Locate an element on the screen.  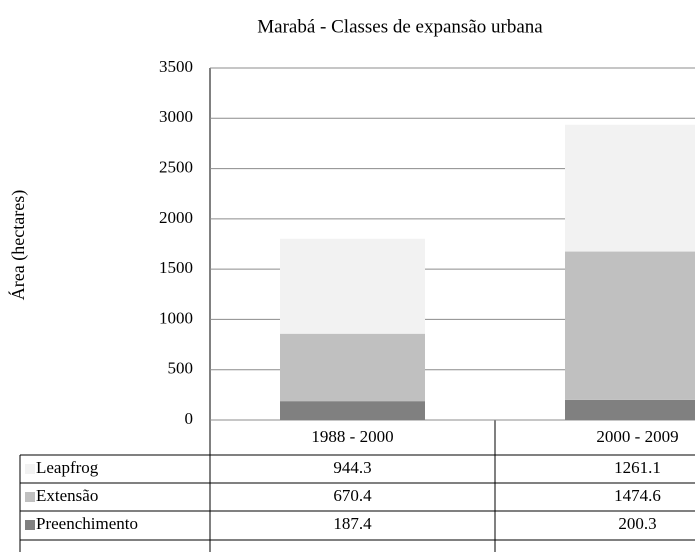
y-tick-label: 3000 is located at coordinates (176, 116).